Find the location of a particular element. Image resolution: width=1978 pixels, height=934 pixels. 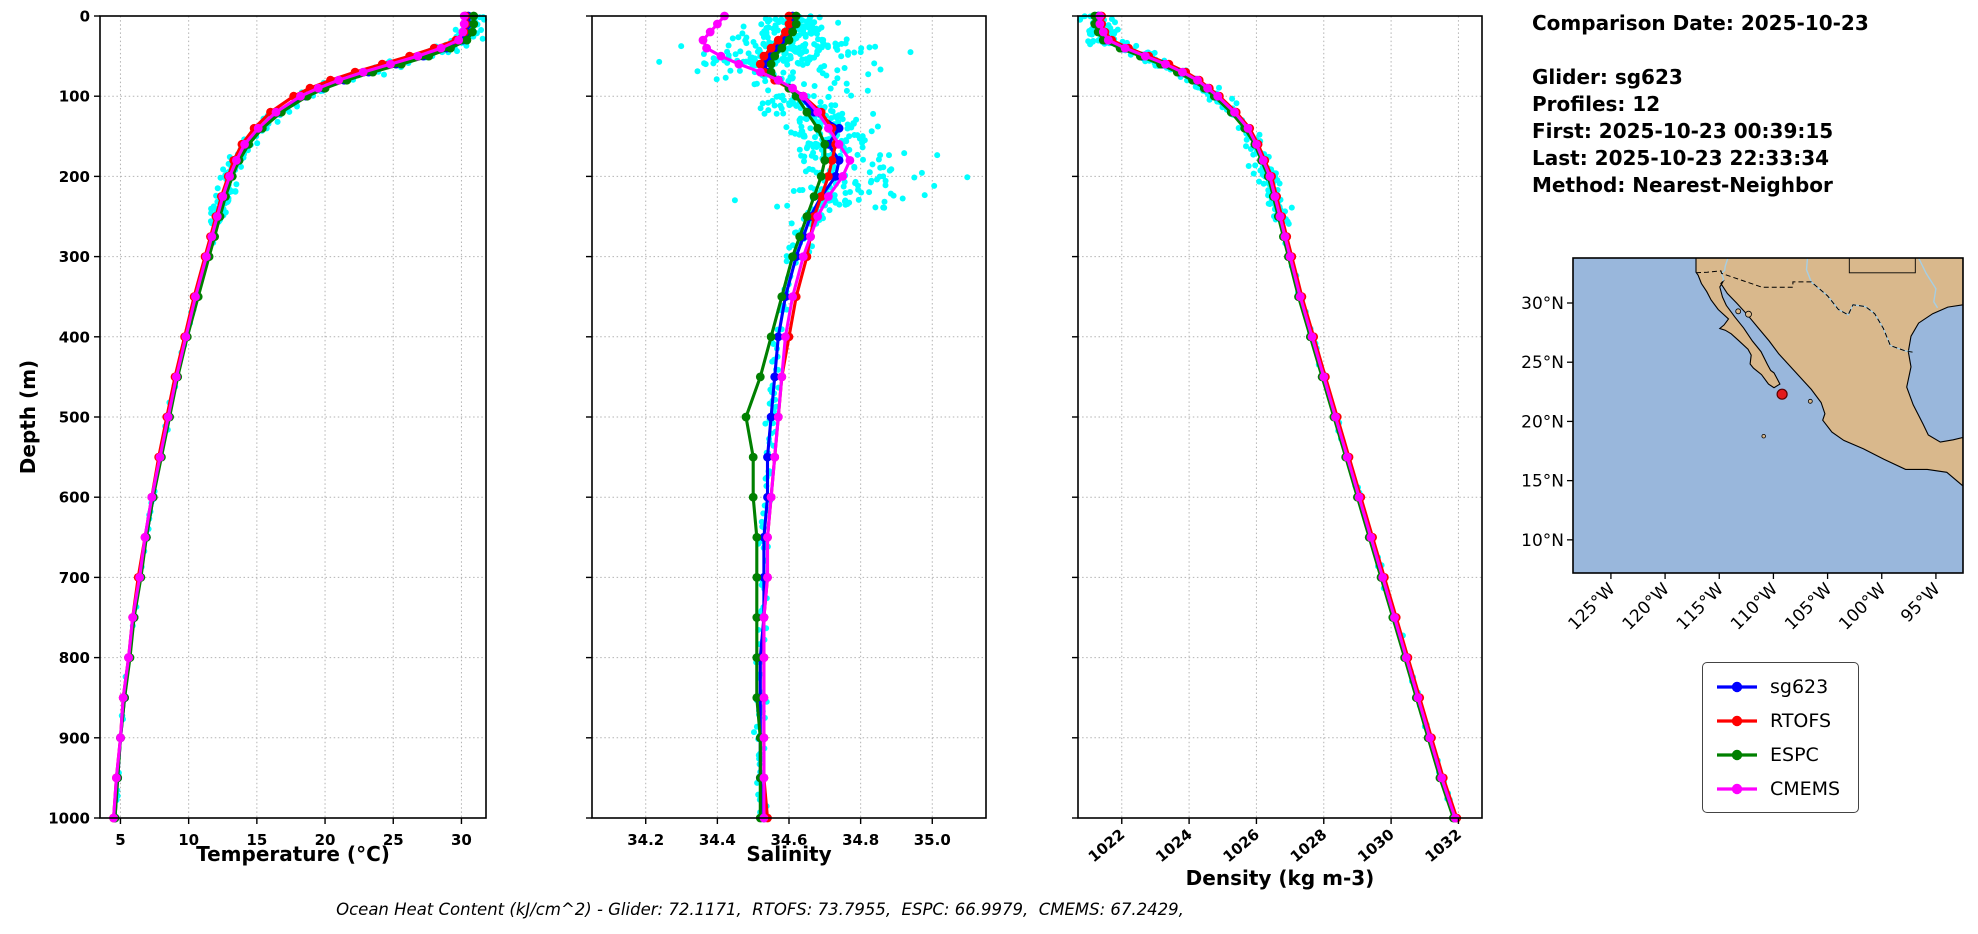

legend-label: CMEMS is located at coordinates (1805, 788).